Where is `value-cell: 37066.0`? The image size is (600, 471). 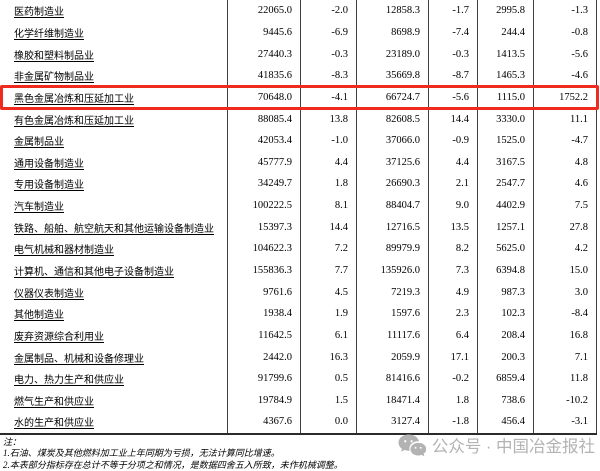
value-cell: 37066.0 is located at coordinates (392, 140).